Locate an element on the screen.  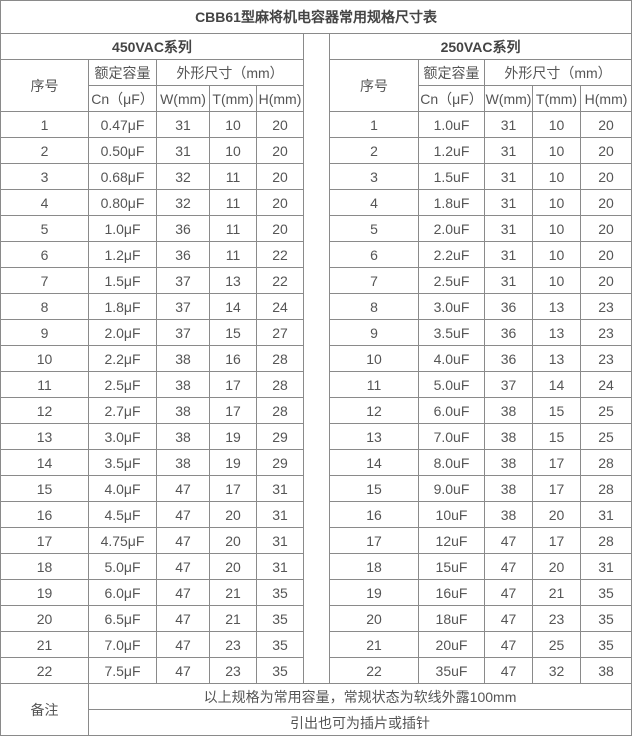
cell-capacity: 1.2uF is located at coordinates (451, 150).